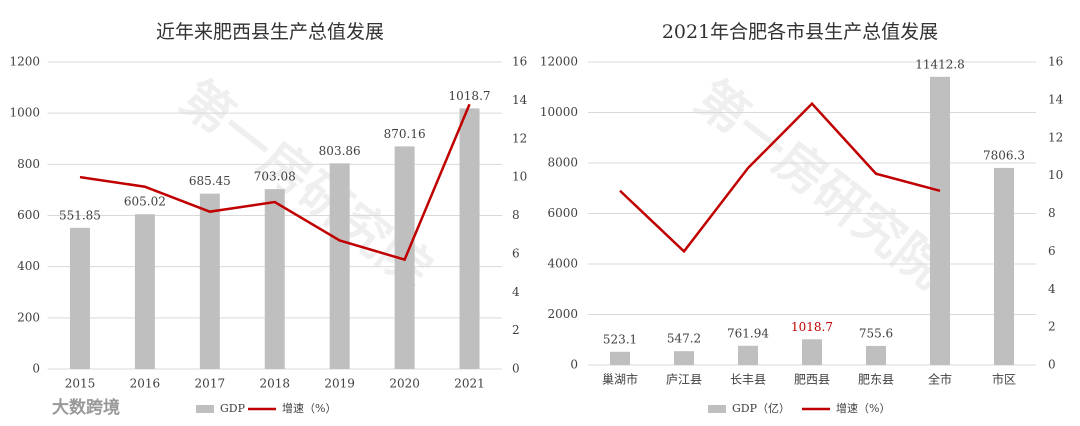  I want to click on data-label: 11412.8, so click(940, 64).